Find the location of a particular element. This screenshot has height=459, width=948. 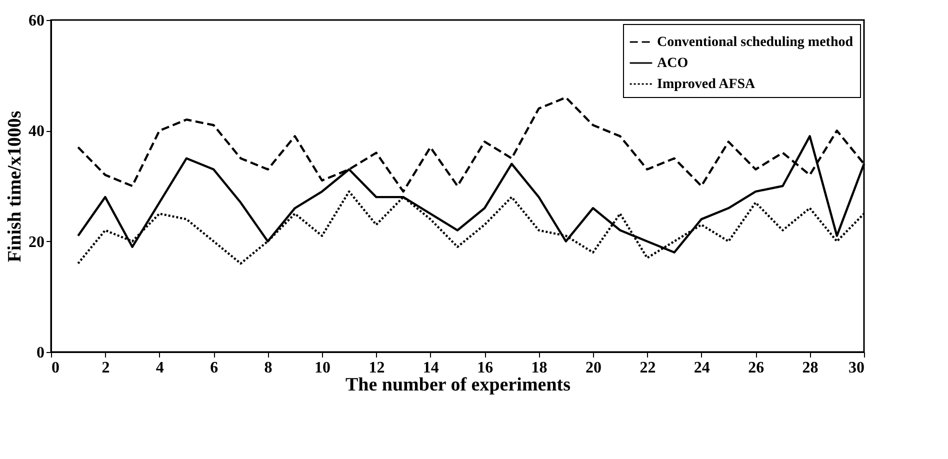

x-tick-label: 4 is located at coordinates (160, 368).